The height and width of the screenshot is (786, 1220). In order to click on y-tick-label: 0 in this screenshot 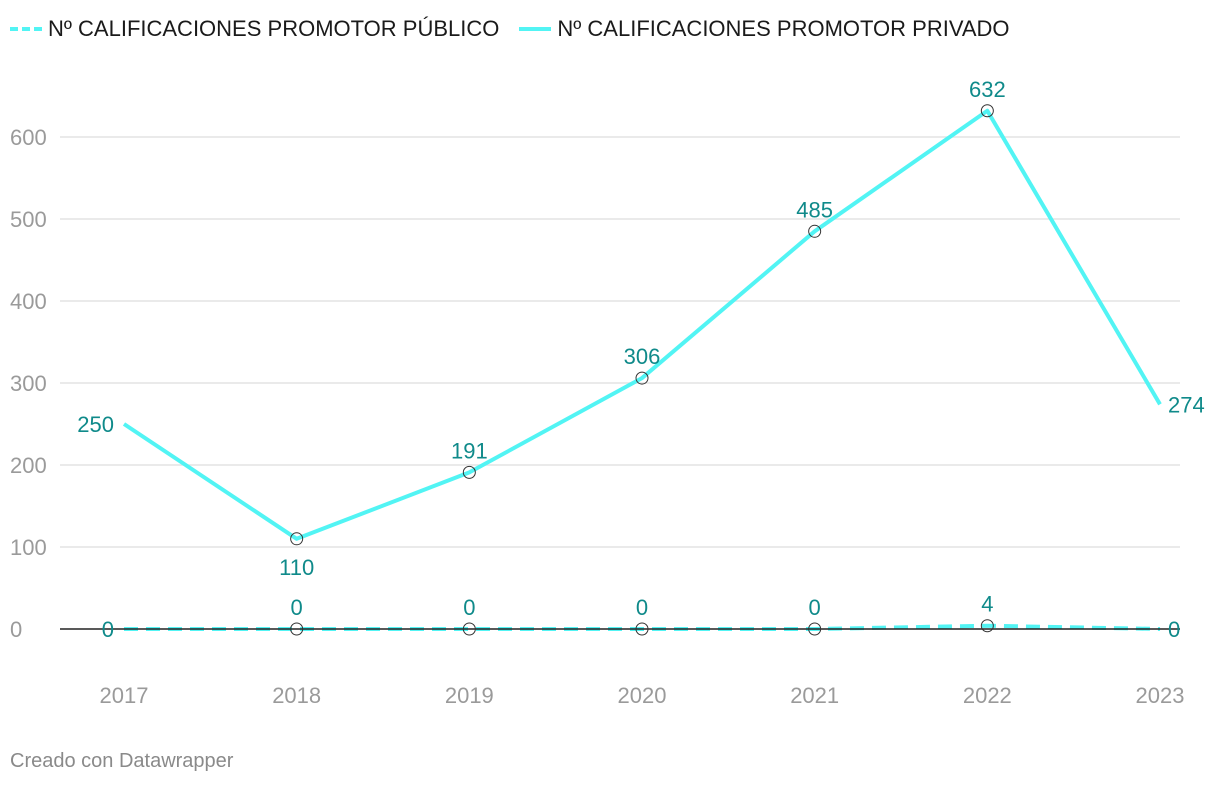, I will do `click(16, 629)`.